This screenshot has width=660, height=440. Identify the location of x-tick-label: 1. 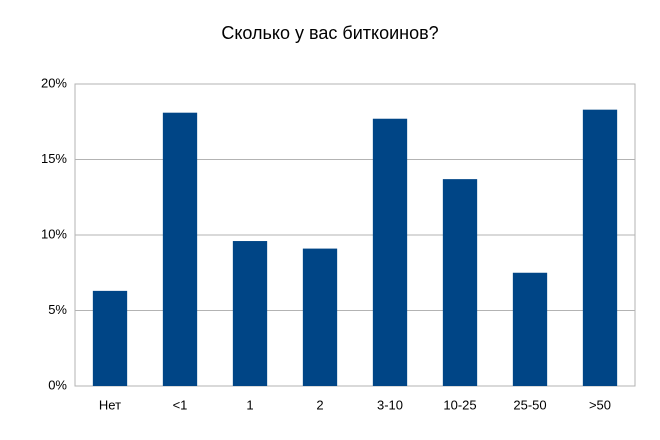
(249, 404).